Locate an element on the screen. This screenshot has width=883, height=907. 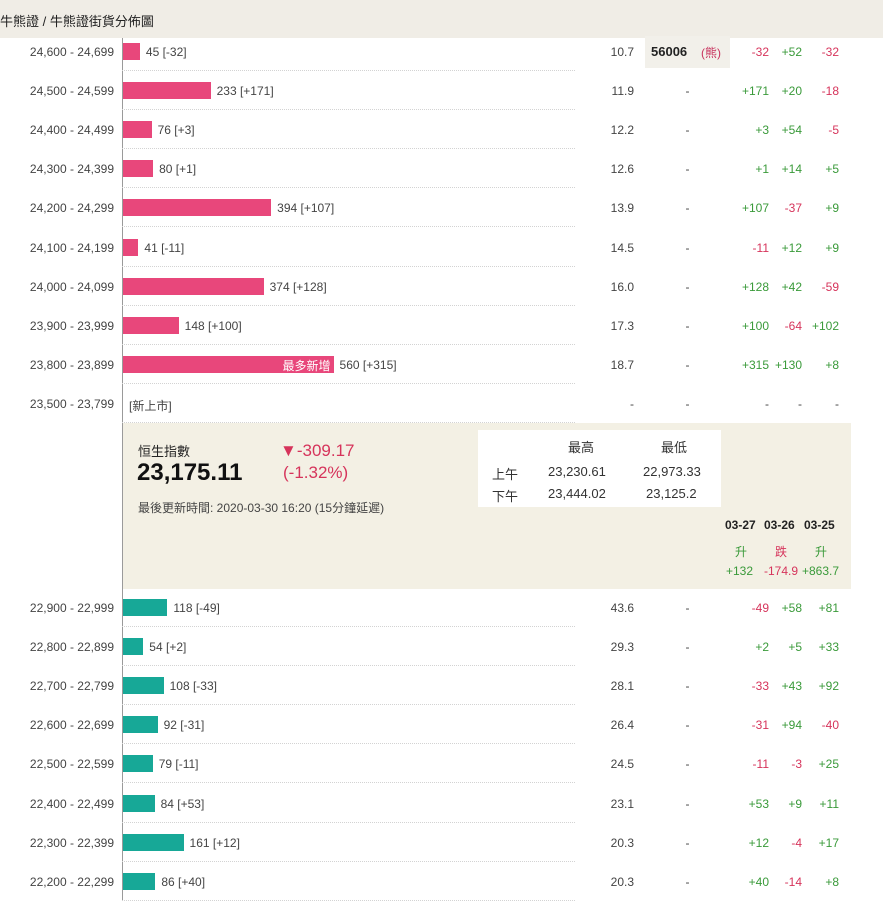
strike-range: 22,900 - 22,999 is located at coordinates (71, 608).